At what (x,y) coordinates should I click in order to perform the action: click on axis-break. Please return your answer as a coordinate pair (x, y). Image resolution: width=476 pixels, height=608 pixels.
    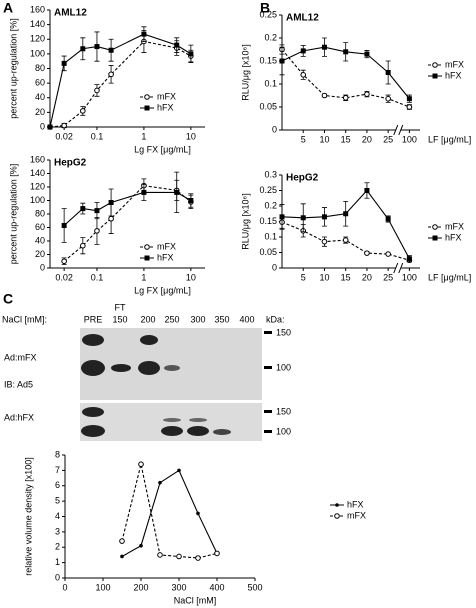
    Looking at the image, I should click on (398, 268).